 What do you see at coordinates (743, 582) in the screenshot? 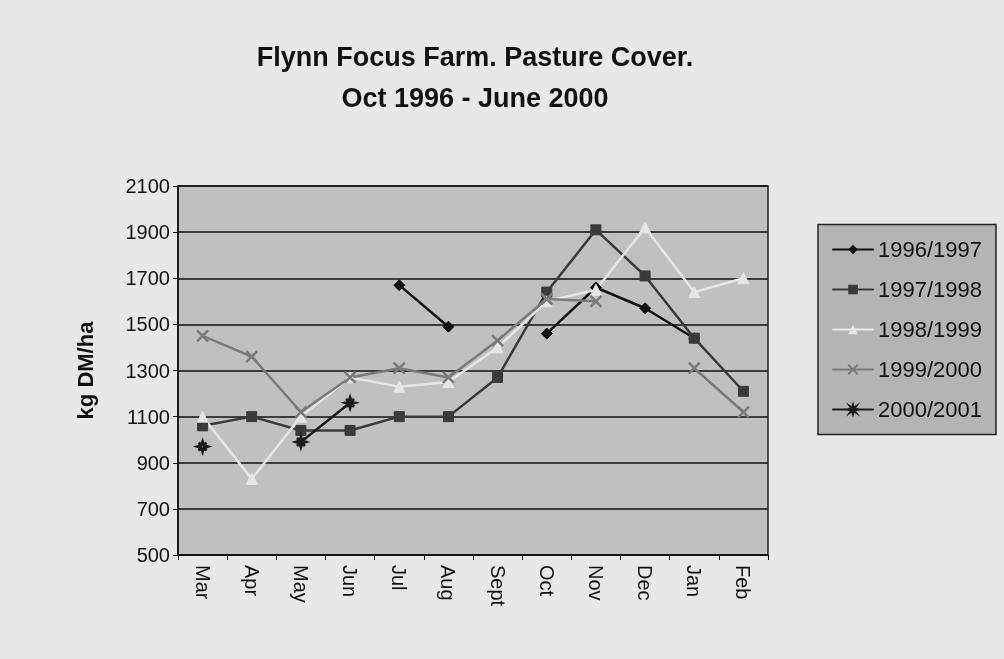
I see `x-tick-label: Feb` at bounding box center [743, 582].